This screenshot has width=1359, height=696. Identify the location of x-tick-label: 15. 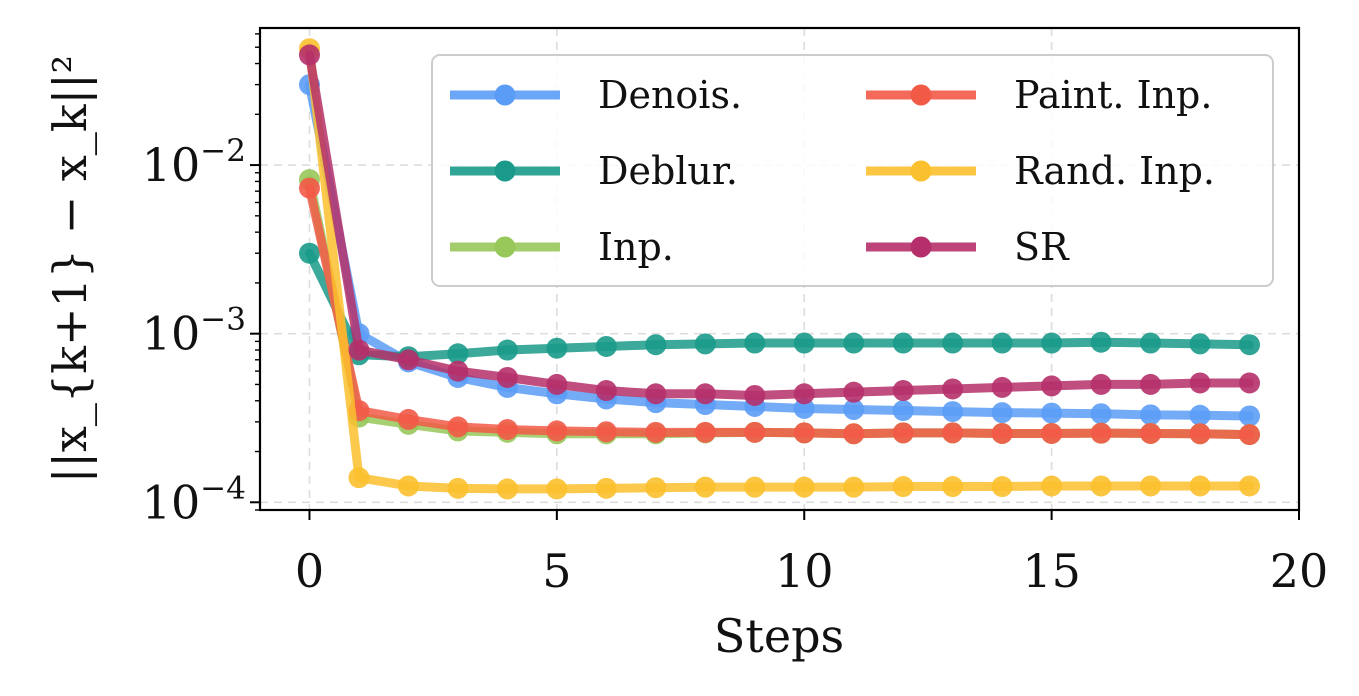
(1051, 571).